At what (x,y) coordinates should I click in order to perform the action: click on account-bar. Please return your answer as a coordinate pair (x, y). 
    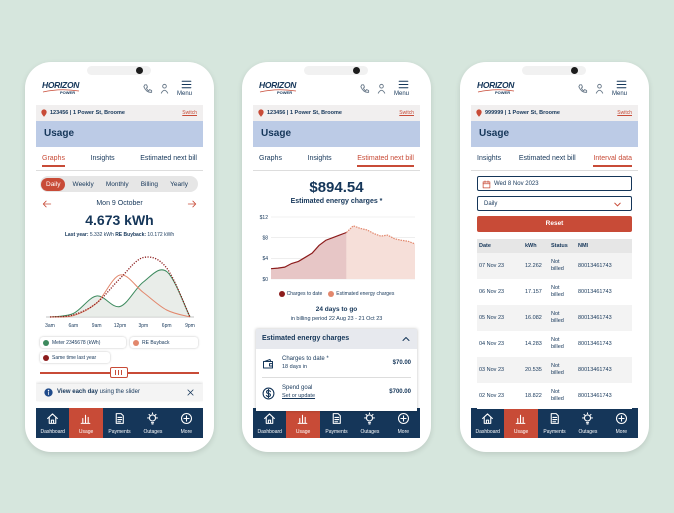
    Looking at the image, I should click on (554, 113).